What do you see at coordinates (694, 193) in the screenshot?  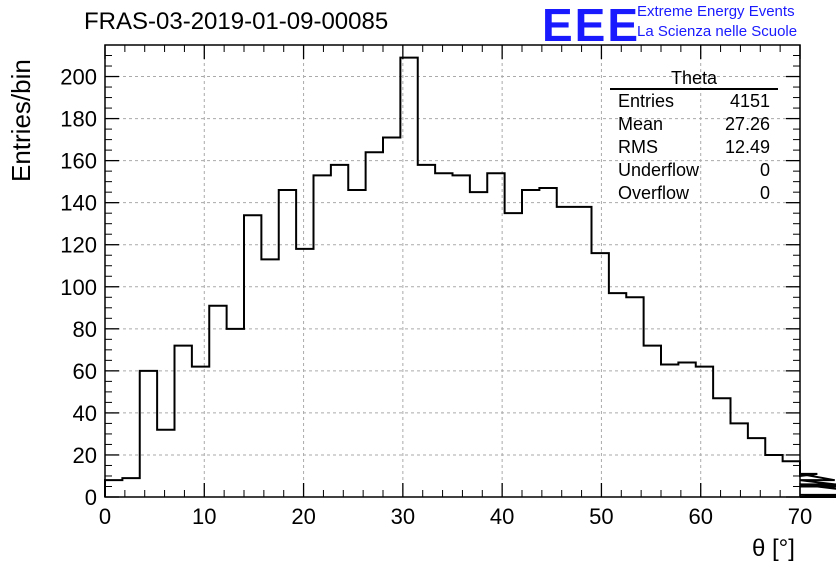 I see `stats-row: Overflow 0` at bounding box center [694, 193].